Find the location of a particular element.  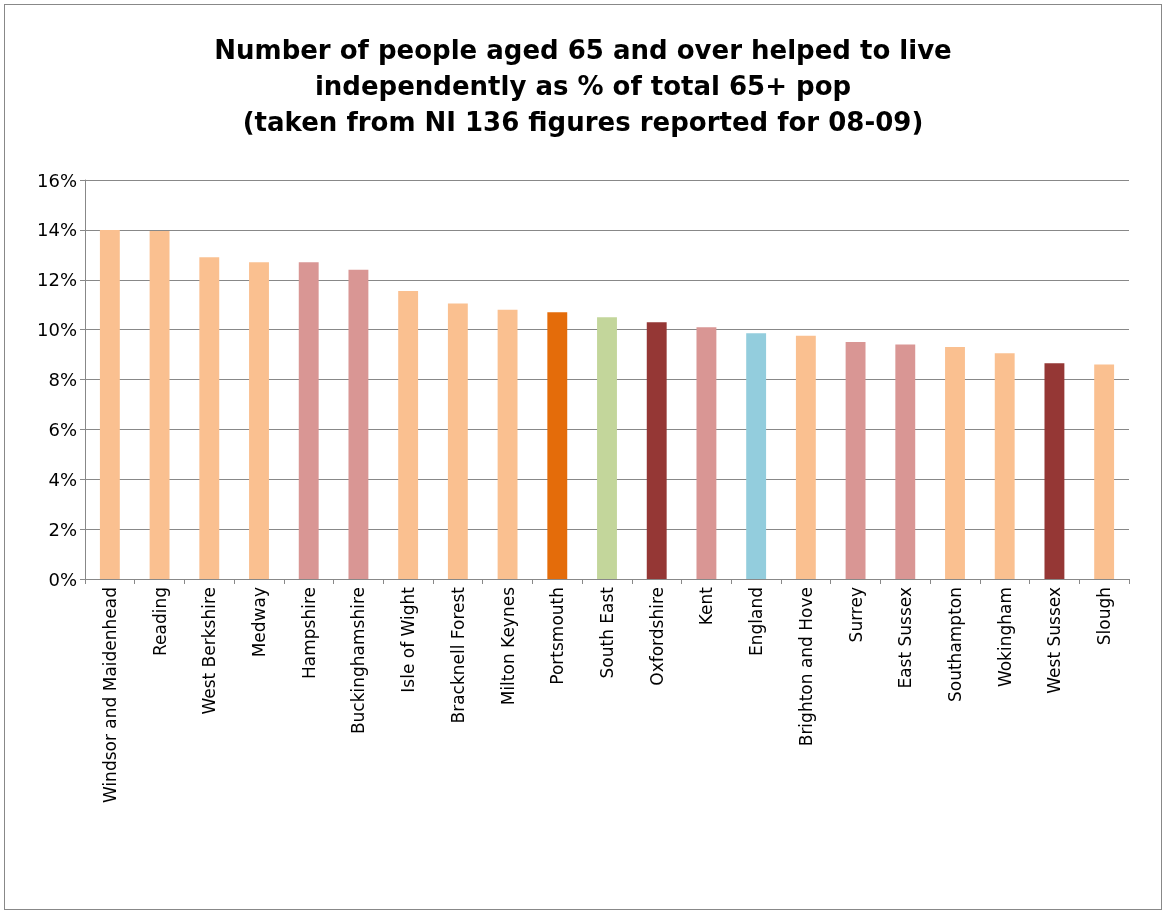

y-tick-label: 8% is located at coordinates (62, 379).